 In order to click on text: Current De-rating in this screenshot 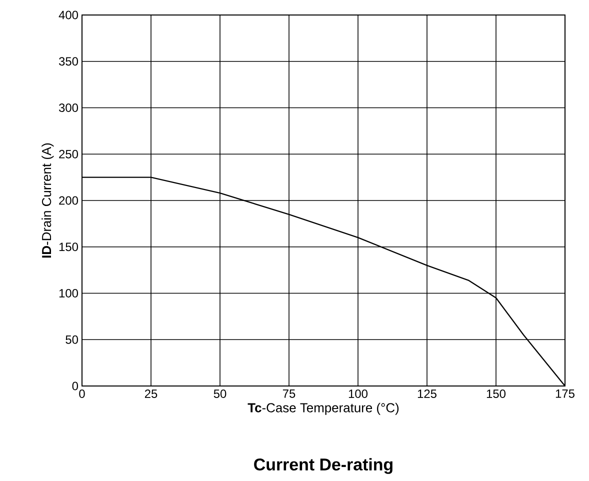, I will do `click(323, 466)`.